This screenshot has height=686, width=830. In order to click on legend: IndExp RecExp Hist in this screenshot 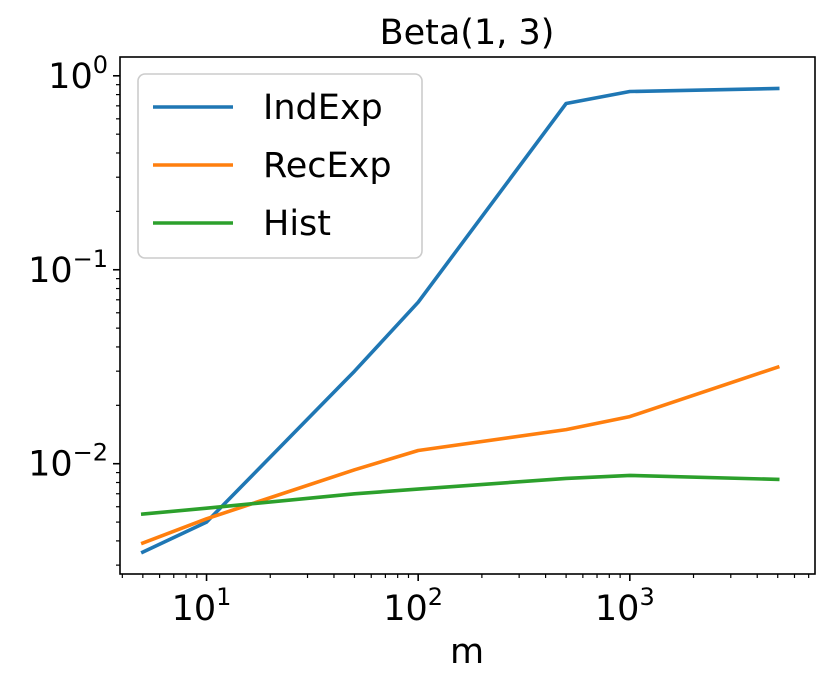, I will do `click(280, 166)`.